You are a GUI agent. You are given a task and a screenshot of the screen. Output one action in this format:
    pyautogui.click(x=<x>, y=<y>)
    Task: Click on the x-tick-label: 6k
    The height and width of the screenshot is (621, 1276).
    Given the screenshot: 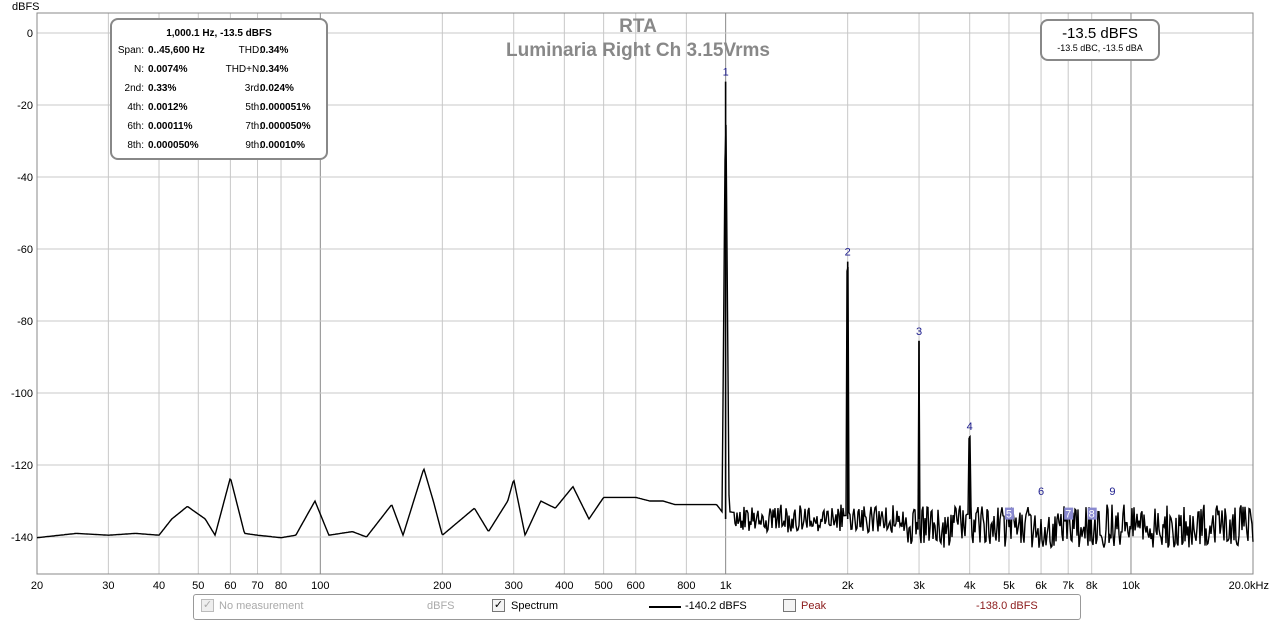 What is the action you would take?
    pyautogui.click(x=1041, y=586)
    